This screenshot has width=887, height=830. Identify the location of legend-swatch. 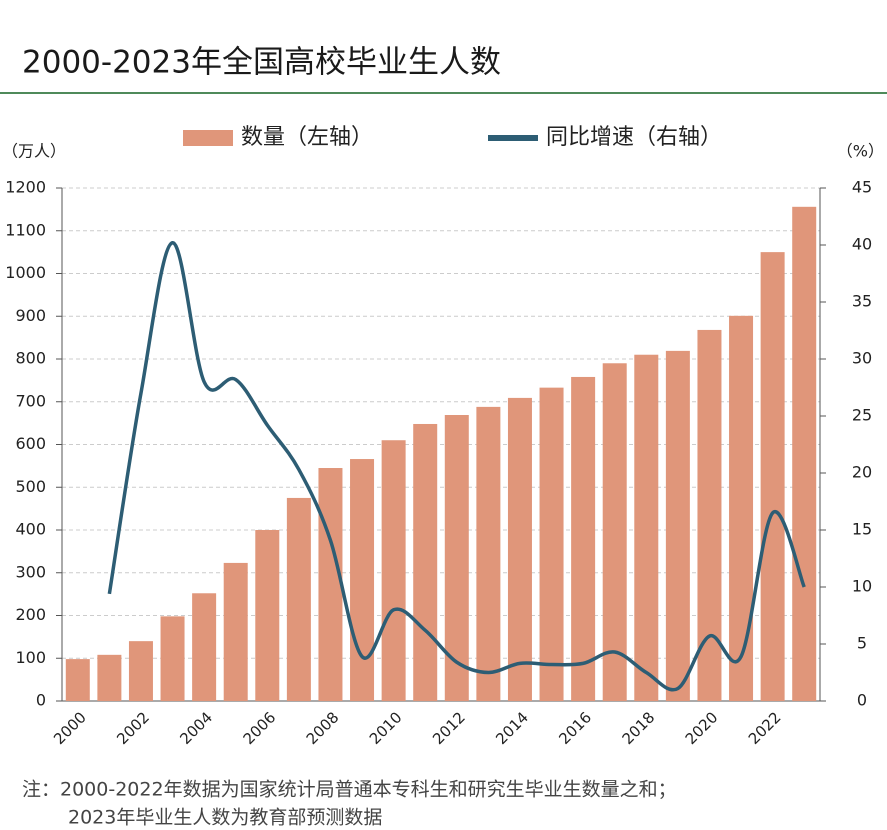
(208, 138).